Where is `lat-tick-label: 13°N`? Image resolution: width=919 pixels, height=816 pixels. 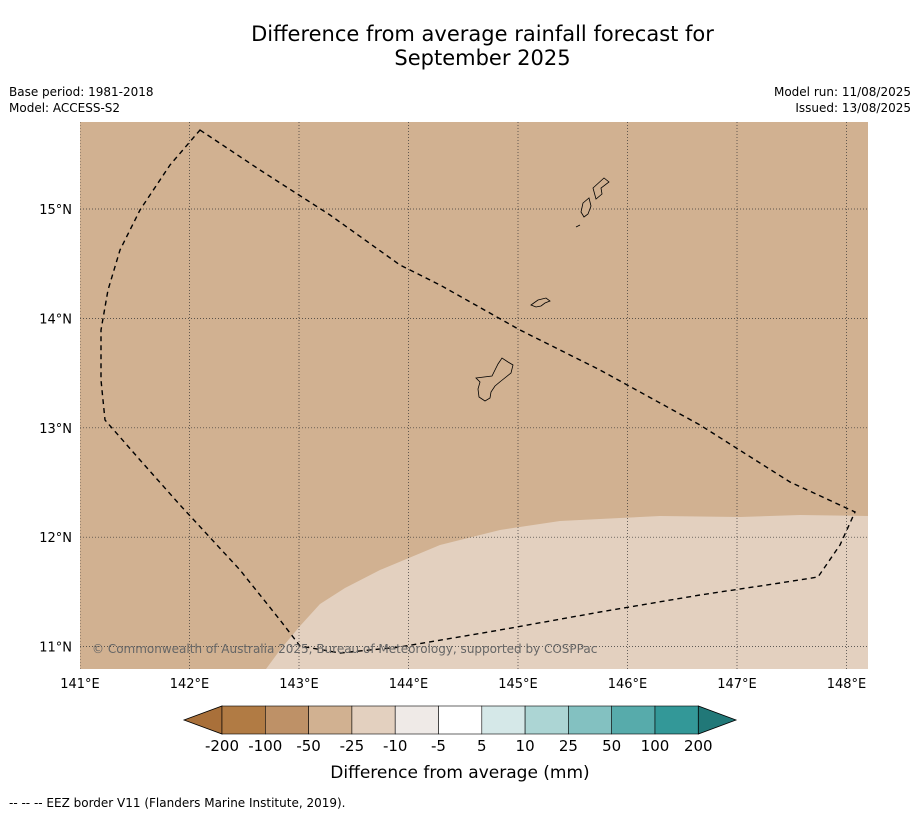 lat-tick-label: 13°N is located at coordinates (55, 429).